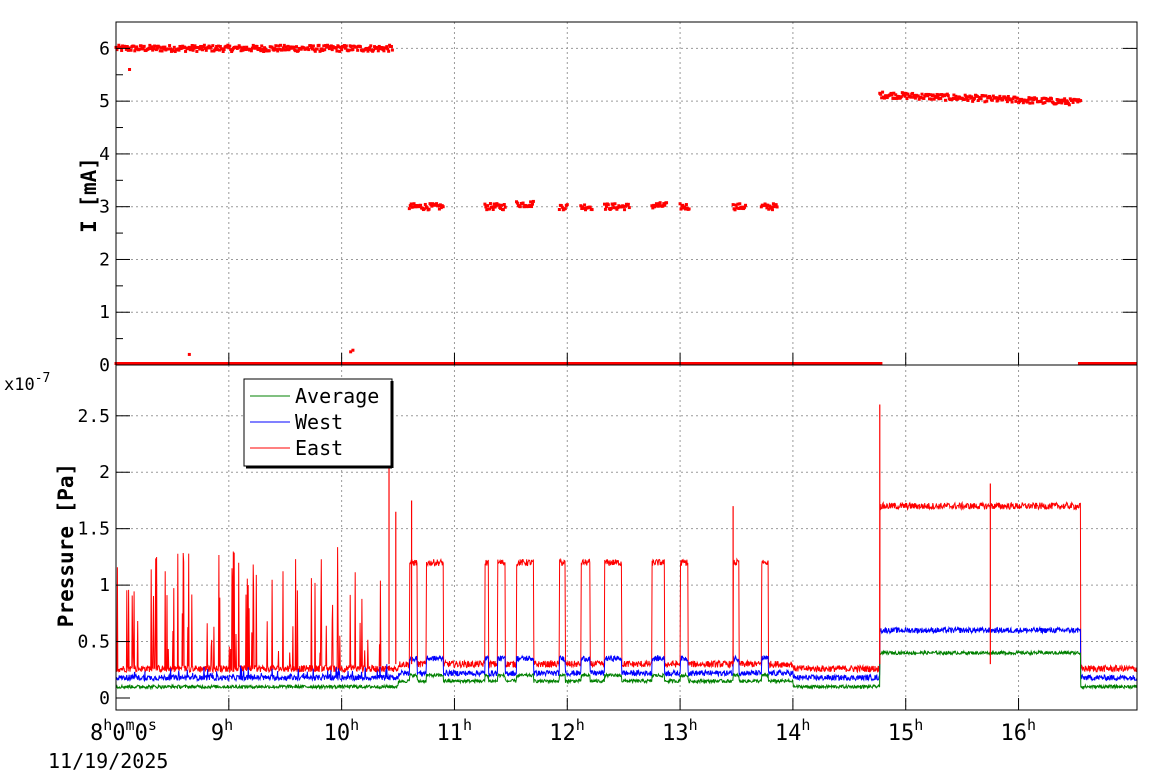 The width and height of the screenshot is (1158, 782). Describe the element at coordinates (104, 48) in the screenshot. I see `current-y-tick-label: 6` at that location.